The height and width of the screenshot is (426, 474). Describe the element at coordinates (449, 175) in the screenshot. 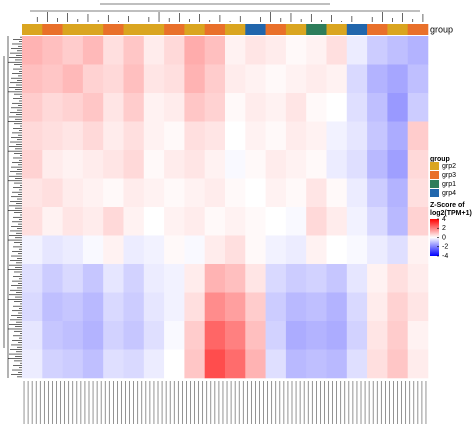

I see `legend-label: grp3` at that location.